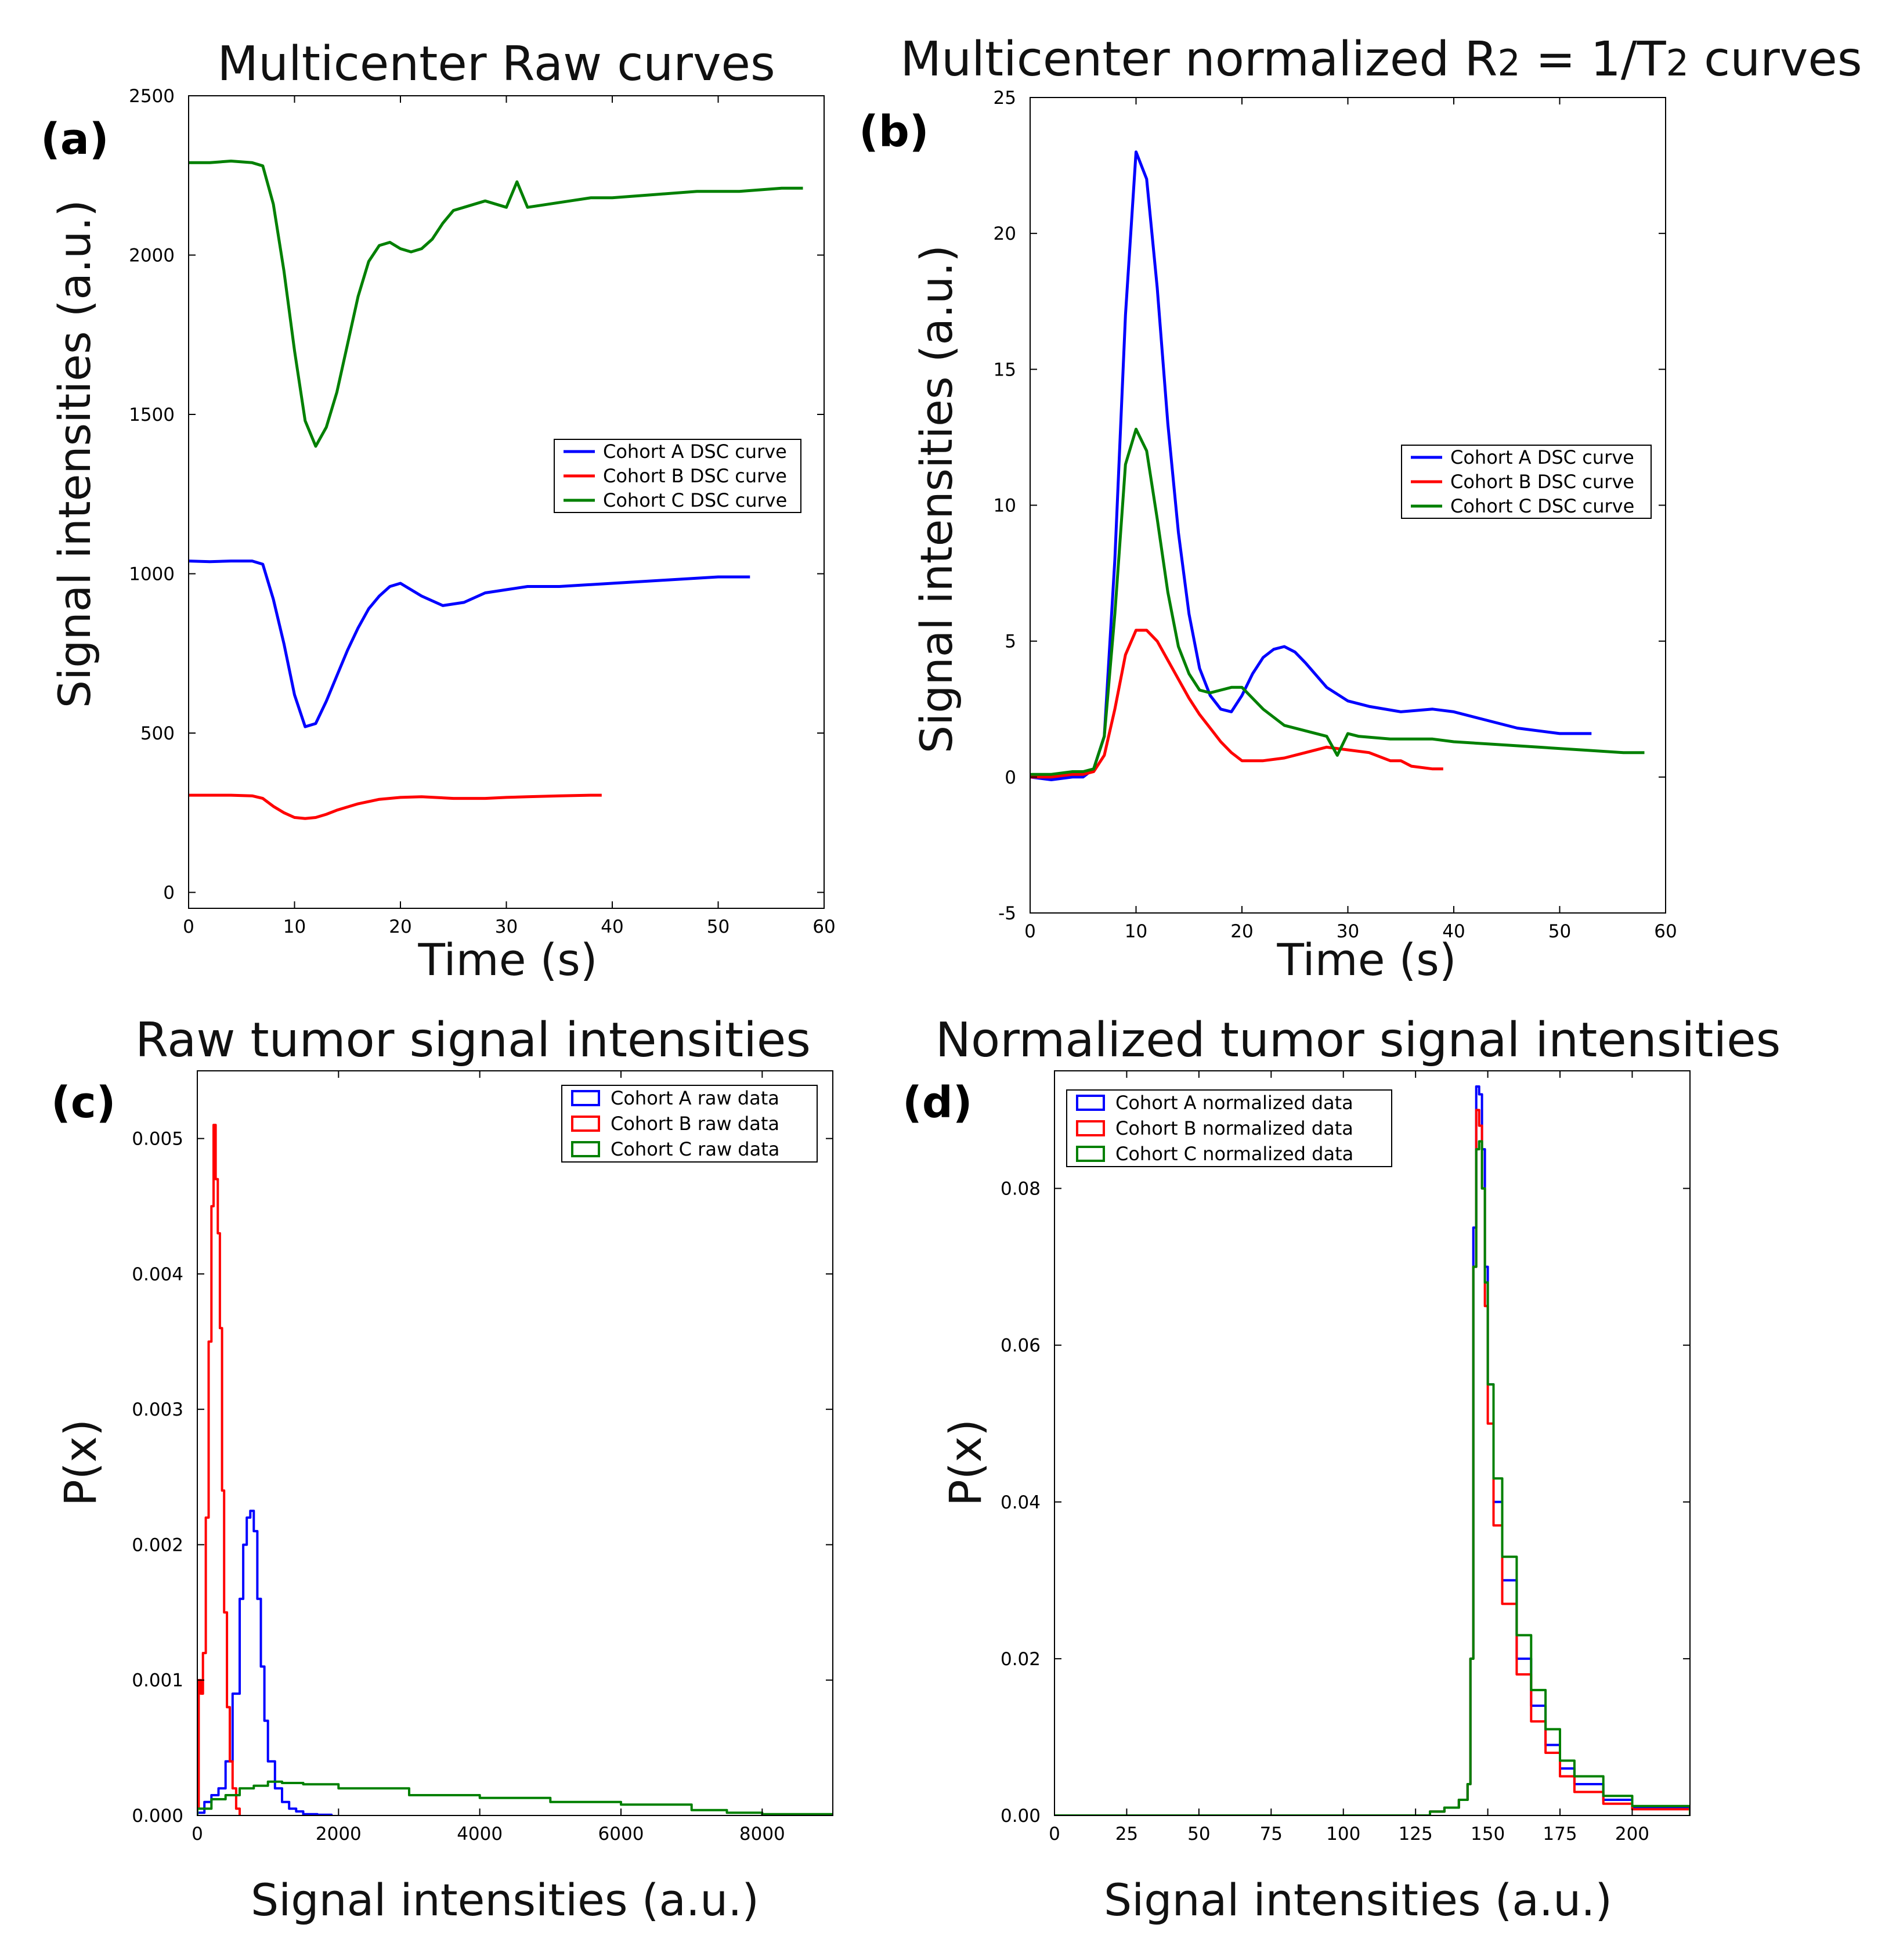  What do you see at coordinates (1776, 59) in the screenshot?
I see `chart-title-part: curves` at bounding box center [1776, 59].